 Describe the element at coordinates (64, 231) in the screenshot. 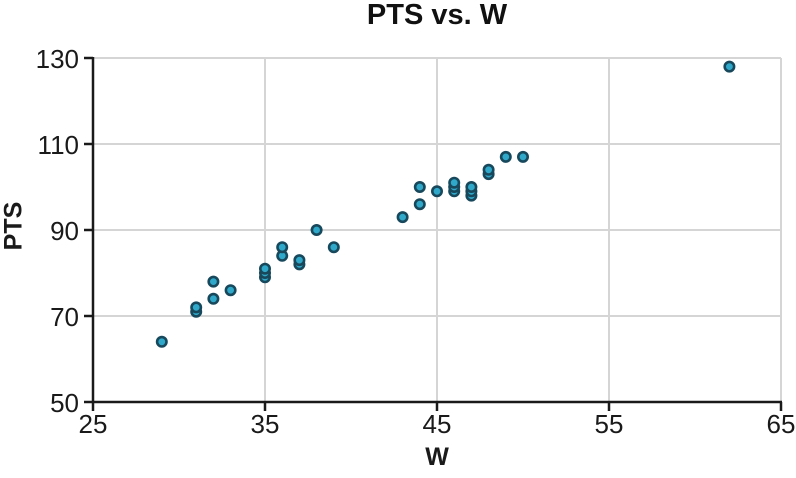

I see `y-tick-label: 90` at that location.